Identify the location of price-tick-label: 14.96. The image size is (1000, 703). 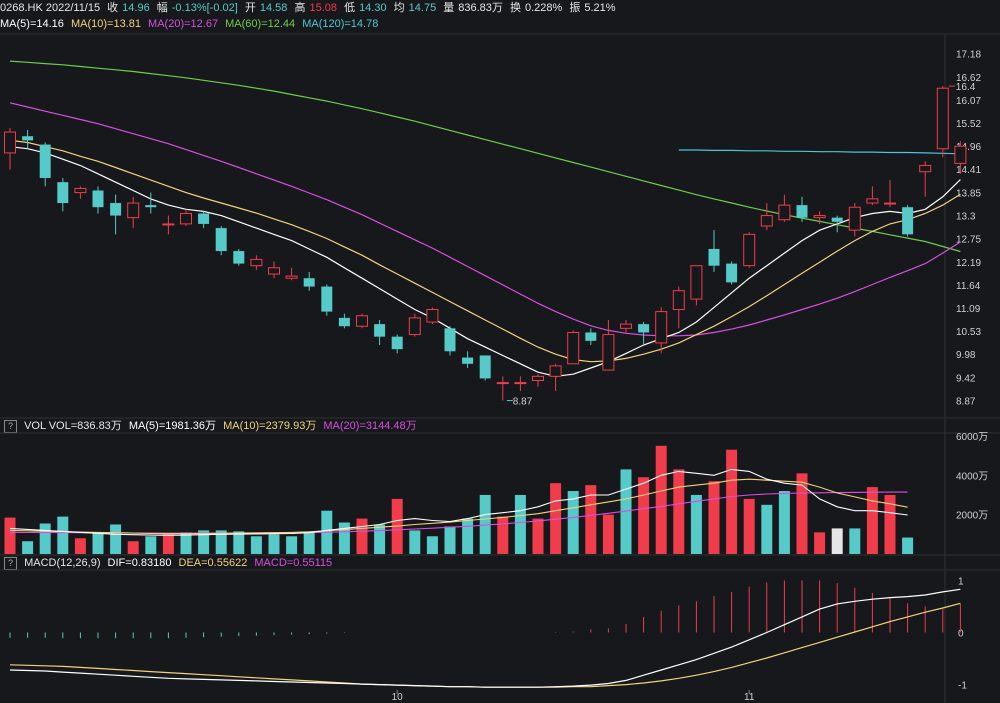
(968, 147).